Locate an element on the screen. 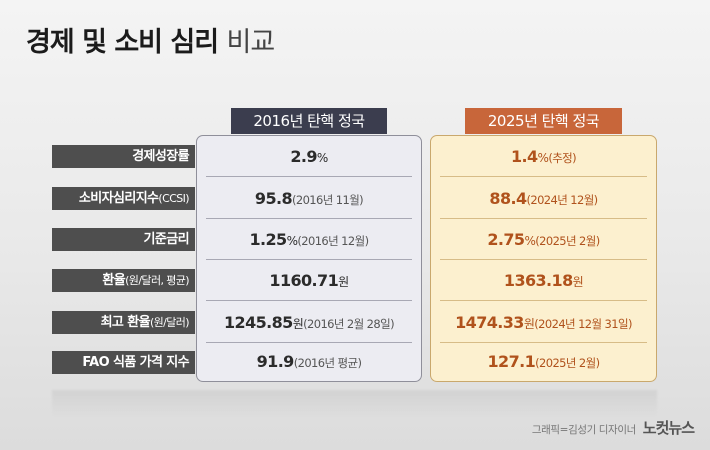 This screenshot has width=710, height=450. page-title: 경제 및 소비 심리 비교 is located at coordinates (151, 39).